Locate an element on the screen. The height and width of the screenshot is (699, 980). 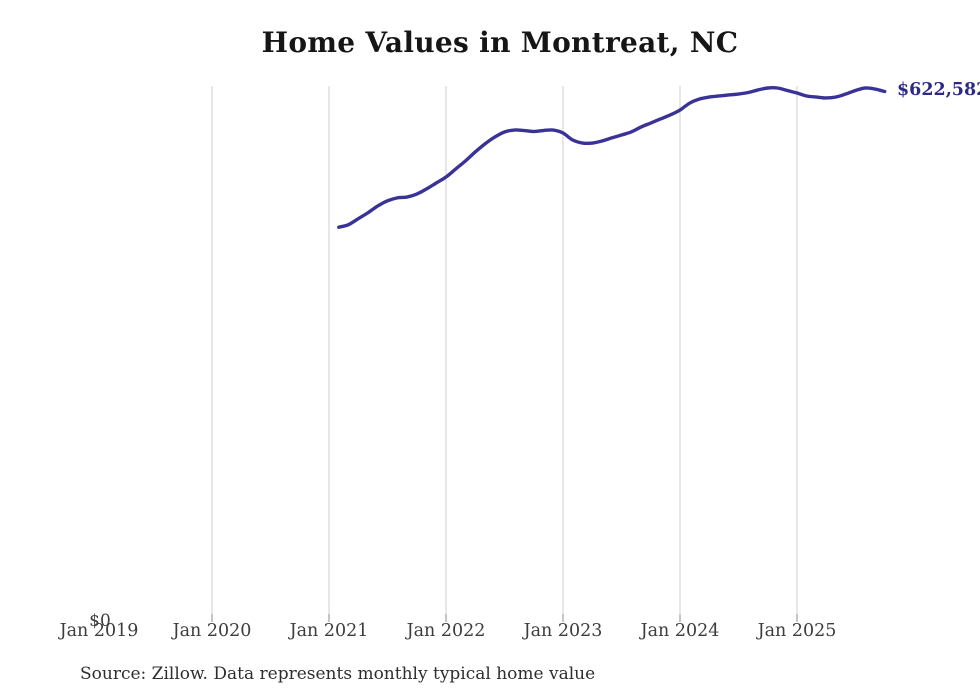
home-value-line-series is located at coordinates (612, 157).